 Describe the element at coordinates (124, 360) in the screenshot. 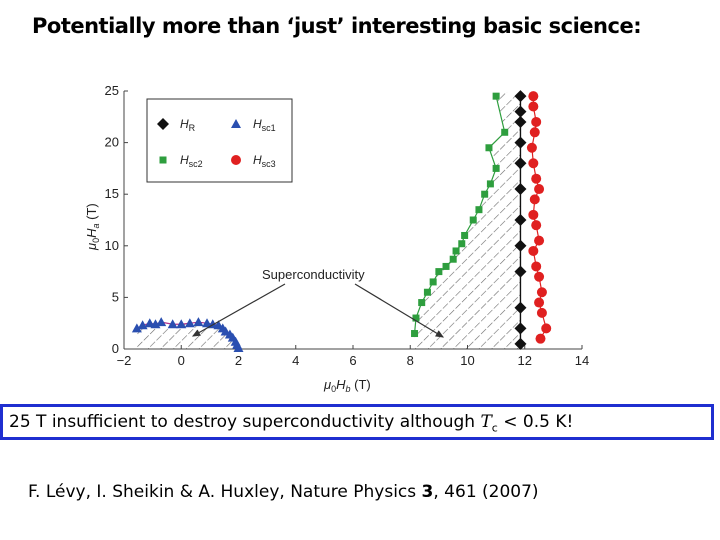

I see `x-tick-label: −2` at that location.